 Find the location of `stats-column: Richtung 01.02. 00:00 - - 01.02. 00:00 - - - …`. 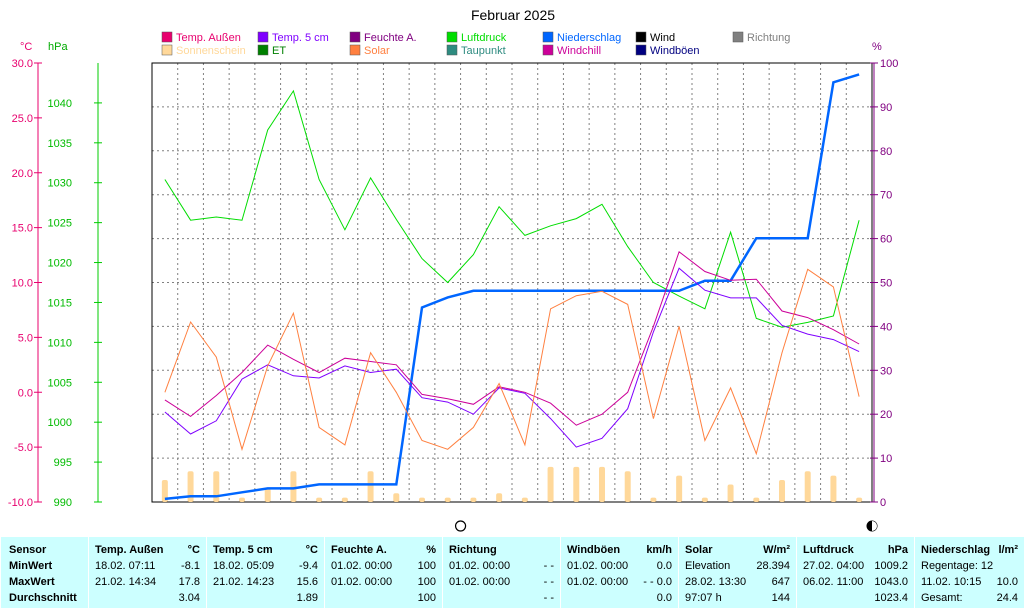

stats-column: Richtung 01.02. 00:00 - - 01.02. 00:00 - - - … is located at coordinates (501, 572).